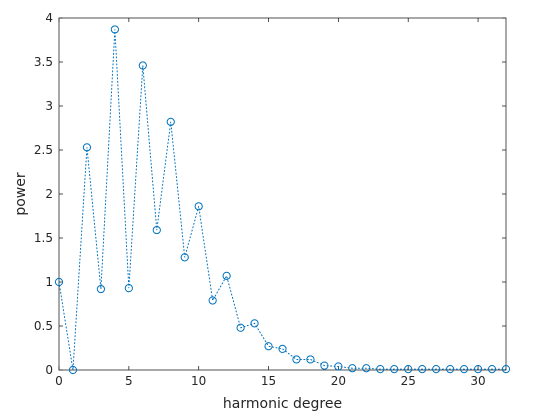  Describe the element at coordinates (268, 381) in the screenshot. I see `x-tick-label: 15` at that location.